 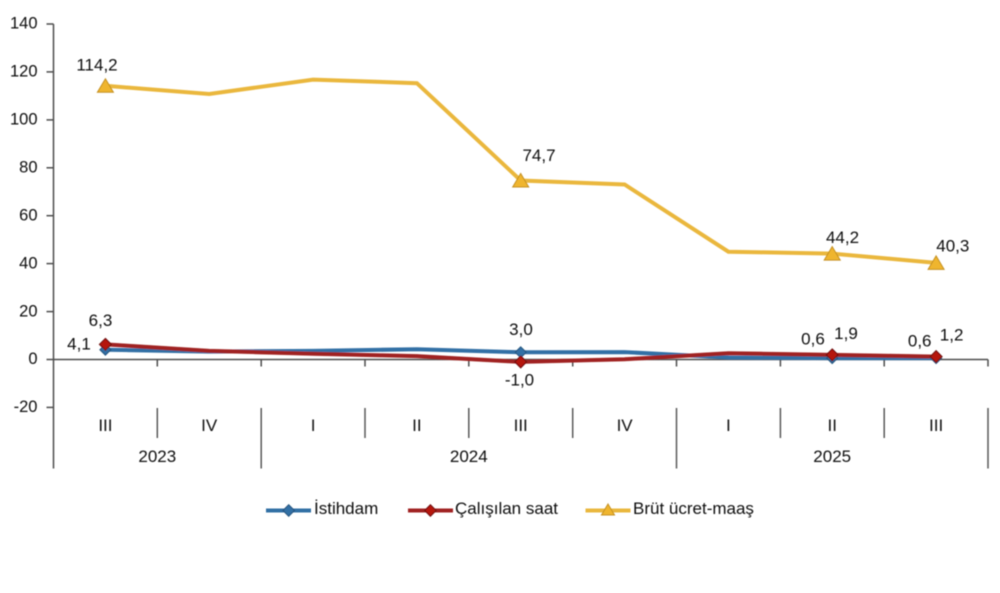 I want to click on svg-text: 40, so click(x=28, y=263).